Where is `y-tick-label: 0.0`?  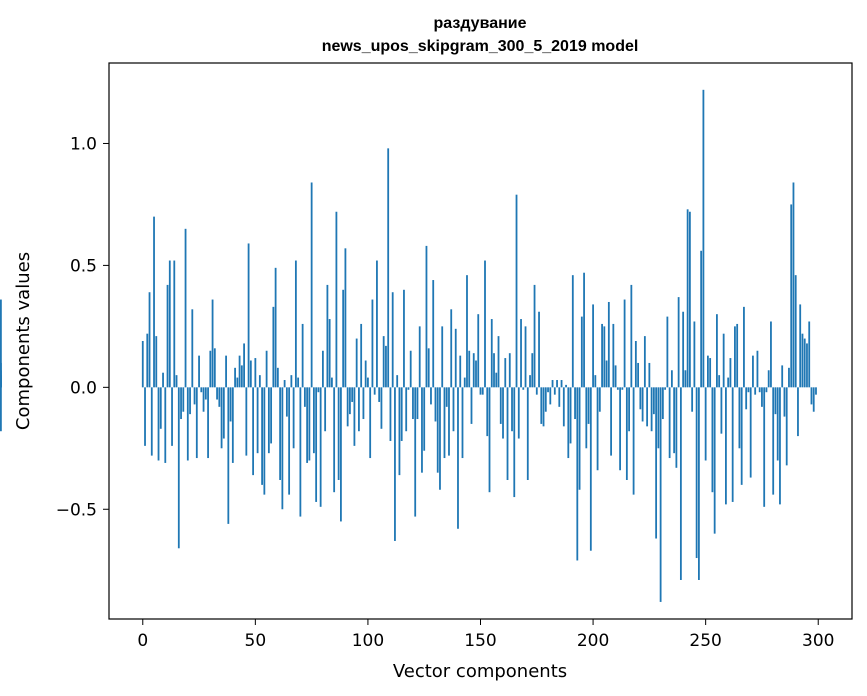 y-tick-label: 0.0 is located at coordinates (83, 388).